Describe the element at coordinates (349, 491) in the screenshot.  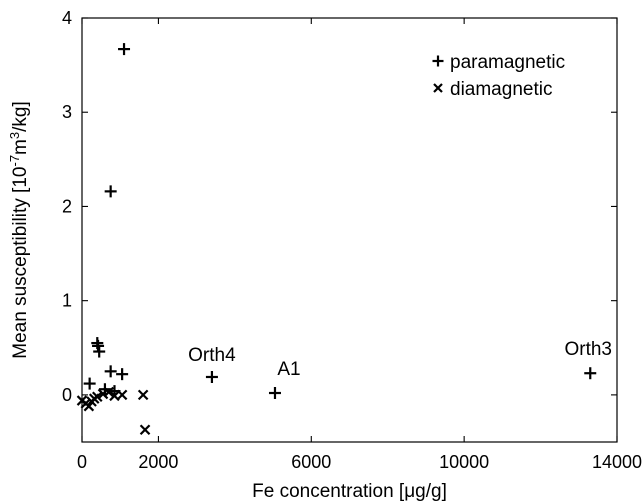
I see `x-axis-label: Fe concentration [μg/g]` at that location.